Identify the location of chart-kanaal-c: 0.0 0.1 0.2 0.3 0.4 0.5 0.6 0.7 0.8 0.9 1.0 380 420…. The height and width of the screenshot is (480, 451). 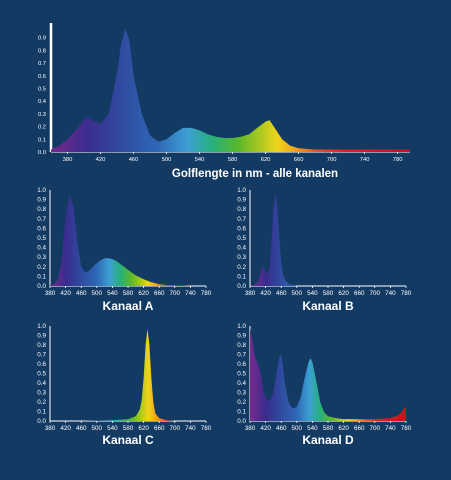
(124, 385).